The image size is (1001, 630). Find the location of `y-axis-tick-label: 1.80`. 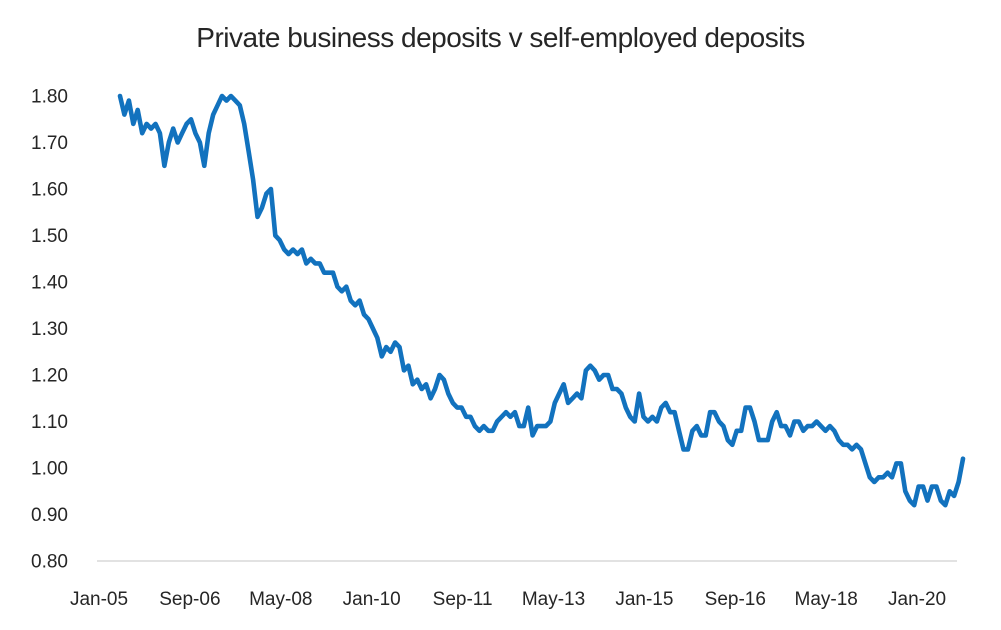

y-axis-tick-label: 1.80 is located at coordinates (49, 97).